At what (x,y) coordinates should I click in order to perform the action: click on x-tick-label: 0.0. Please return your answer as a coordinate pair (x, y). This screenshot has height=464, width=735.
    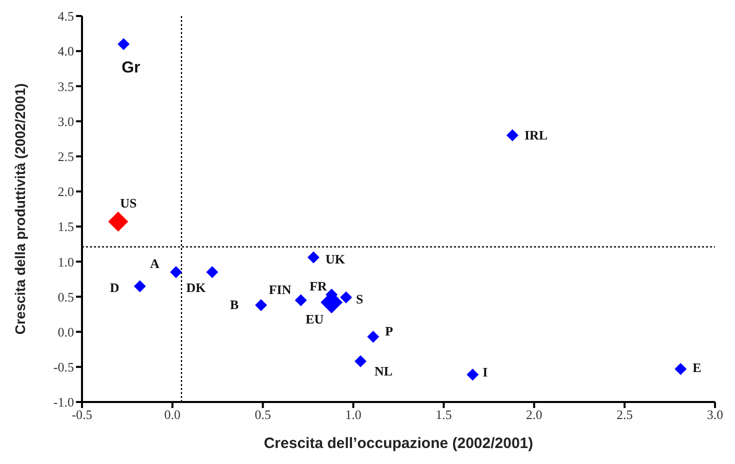
    Looking at the image, I should click on (172, 414).